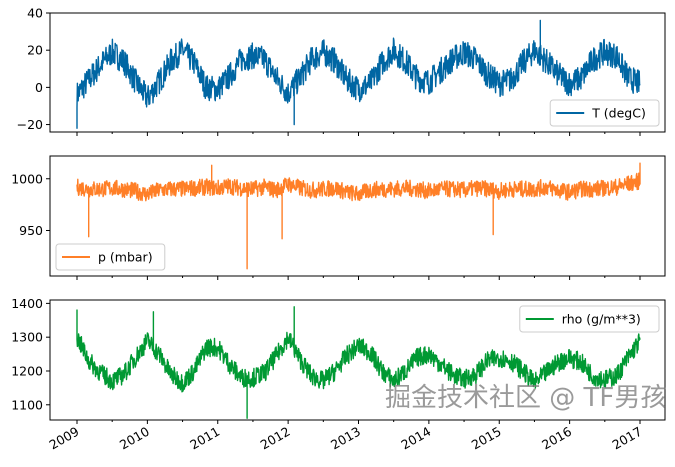  I want to click on y-tick-label: 1400, so click(27, 303).